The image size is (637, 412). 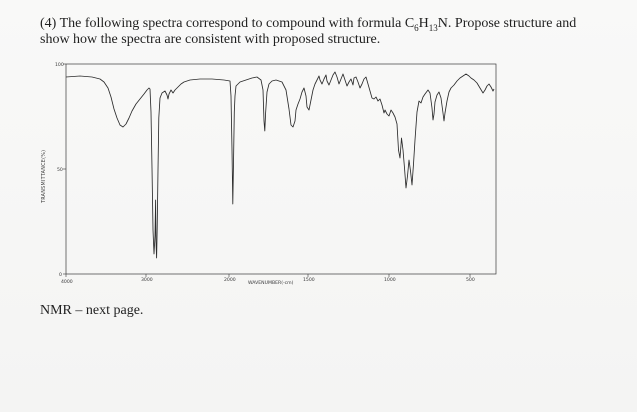 What do you see at coordinates (390, 280) in the screenshot?
I see `x-tick-label: 1000` at bounding box center [390, 280].